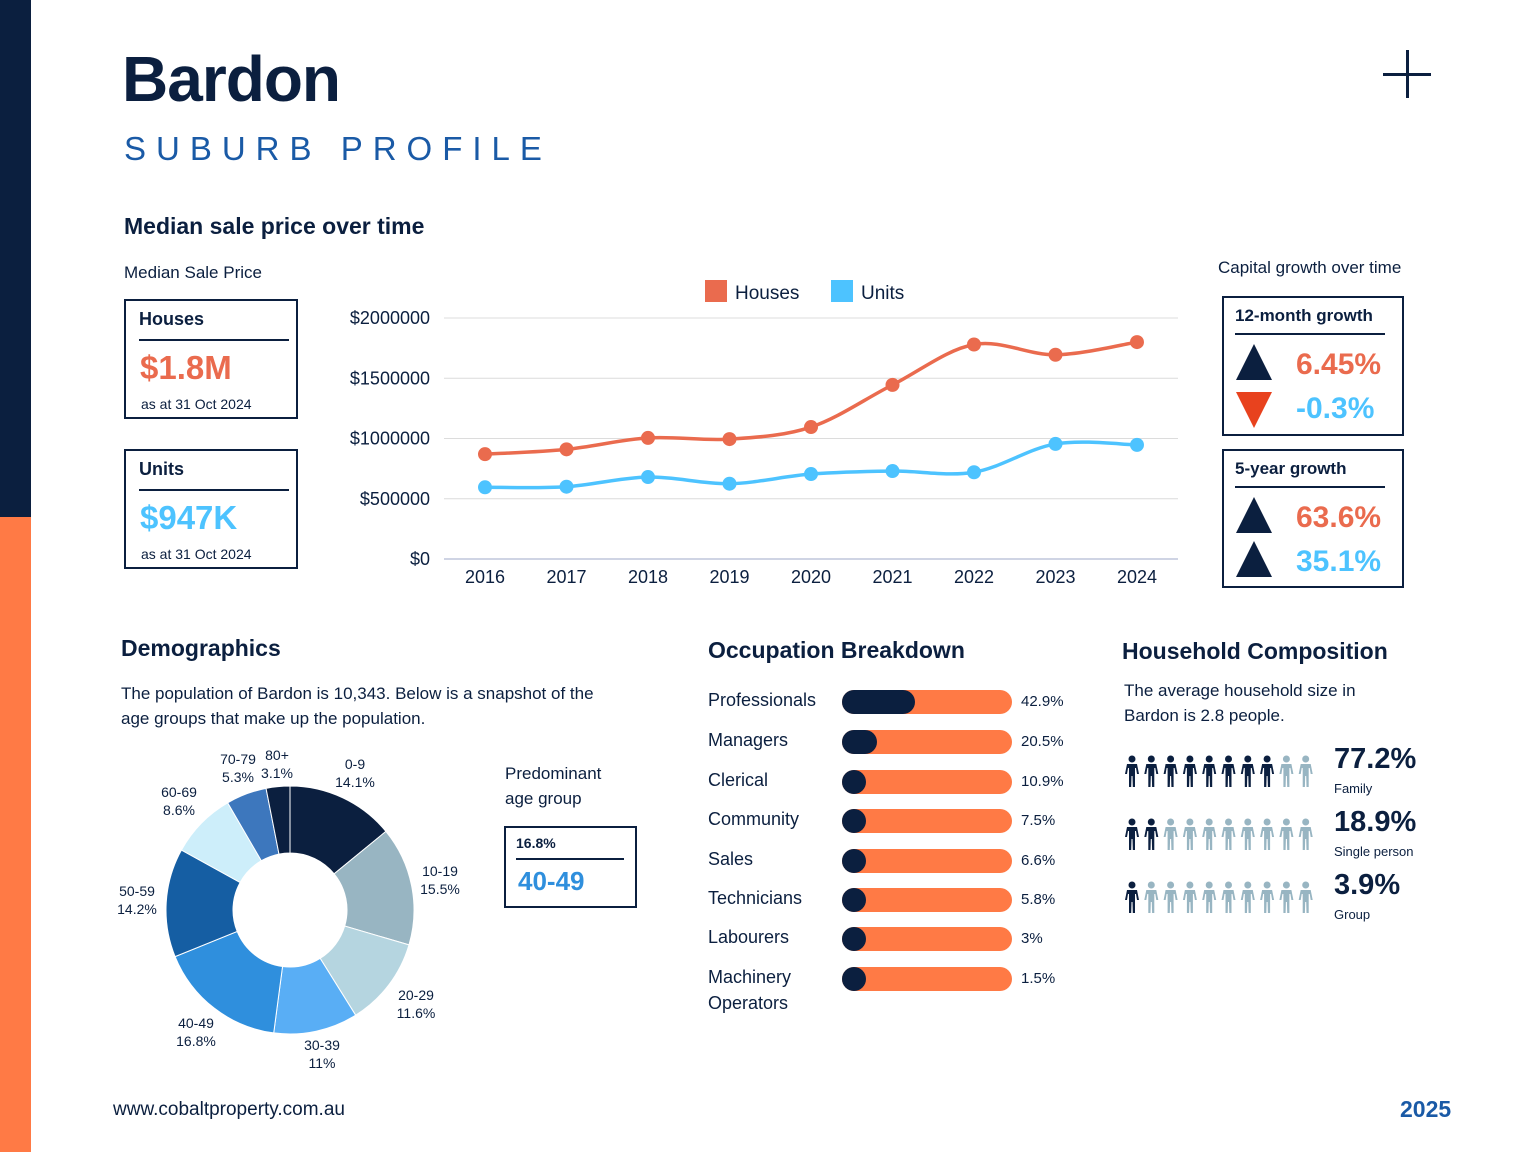 The image size is (1536, 1152). Describe the element at coordinates (729, 577) in the screenshot. I see `x-tick-label: 2019` at that location.